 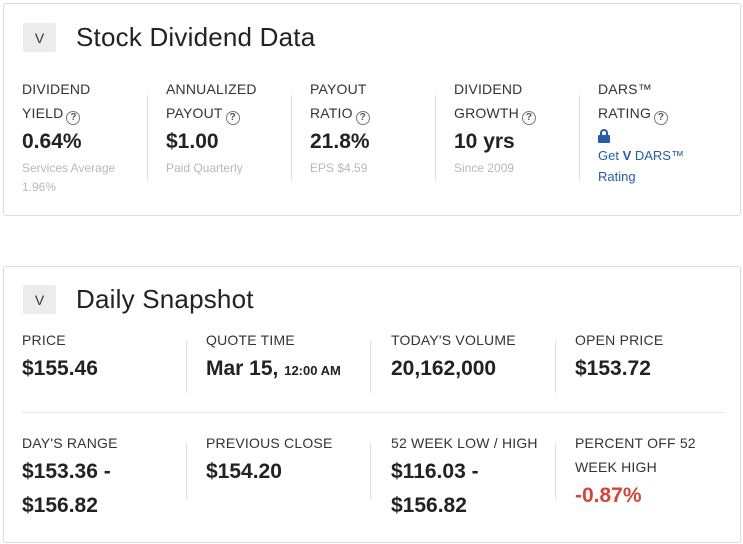 What do you see at coordinates (464, 443) in the screenshot?
I see `week52-range-label: 52 WEEK LOW / HIGH` at bounding box center [464, 443].